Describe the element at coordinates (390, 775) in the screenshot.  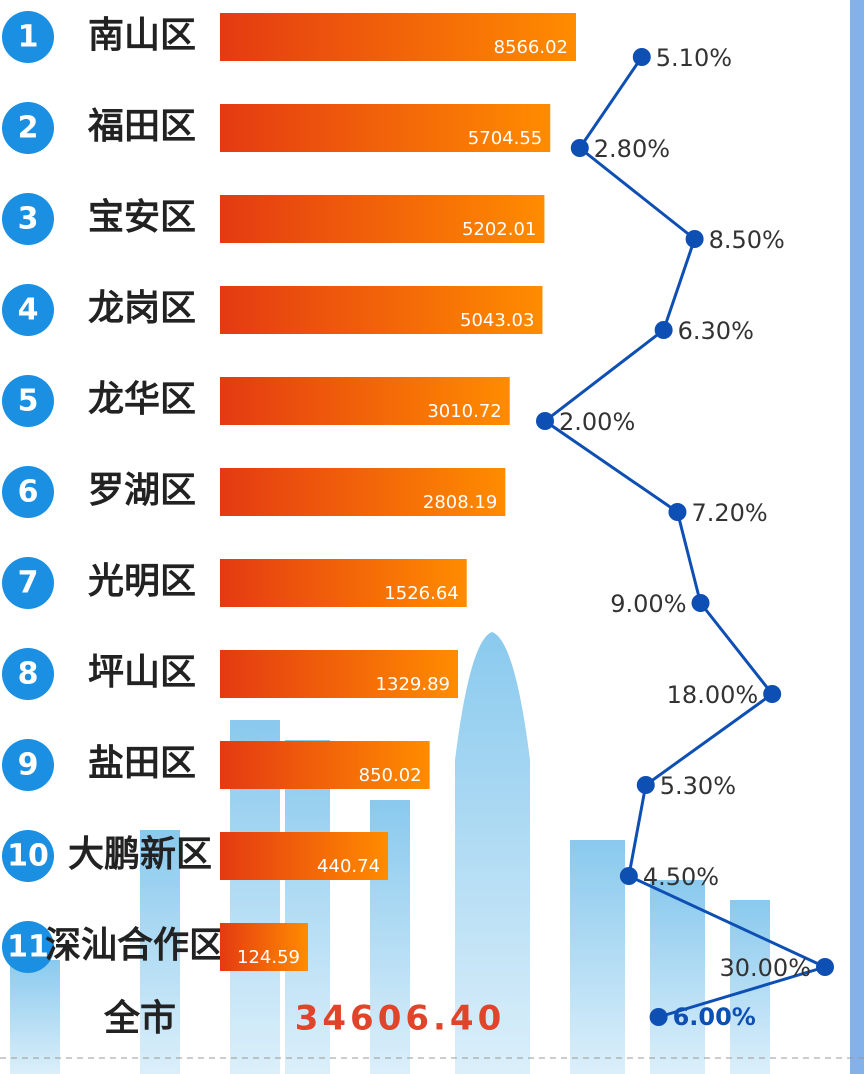
I see `bar-value: 850.02` at that location.